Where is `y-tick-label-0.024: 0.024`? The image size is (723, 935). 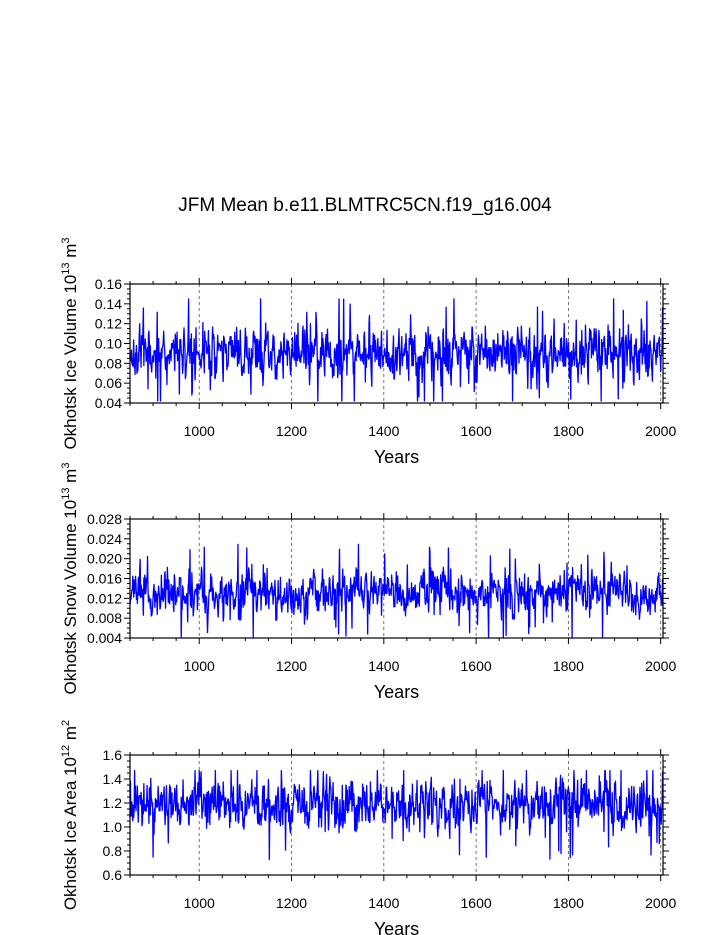
y-tick-label-0.024: 0.024 is located at coordinates (104, 539).